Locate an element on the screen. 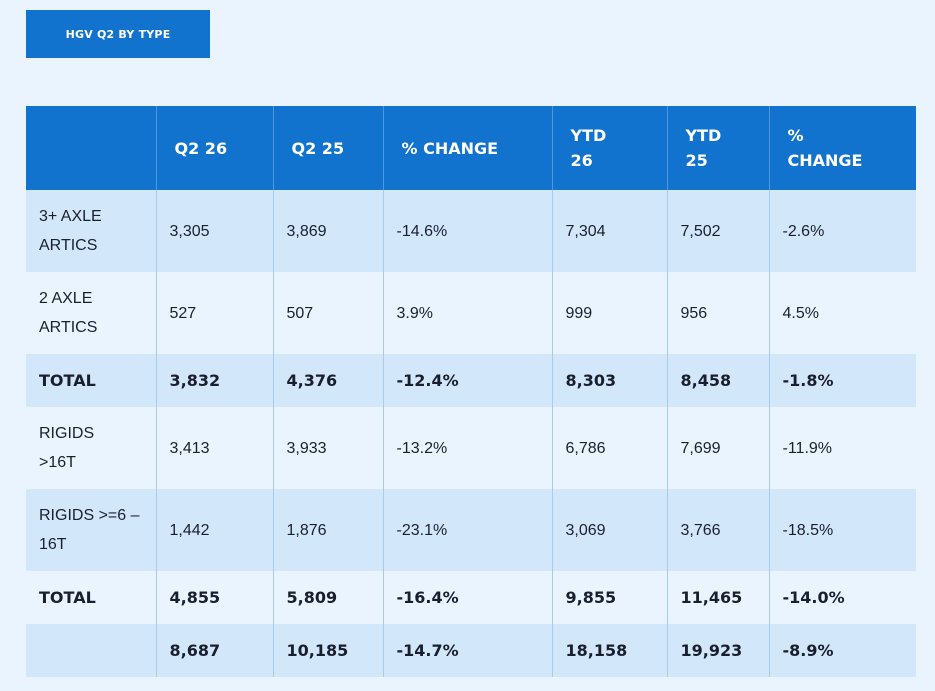 The width and height of the screenshot is (935, 691). header-type is located at coordinates (91, 148).